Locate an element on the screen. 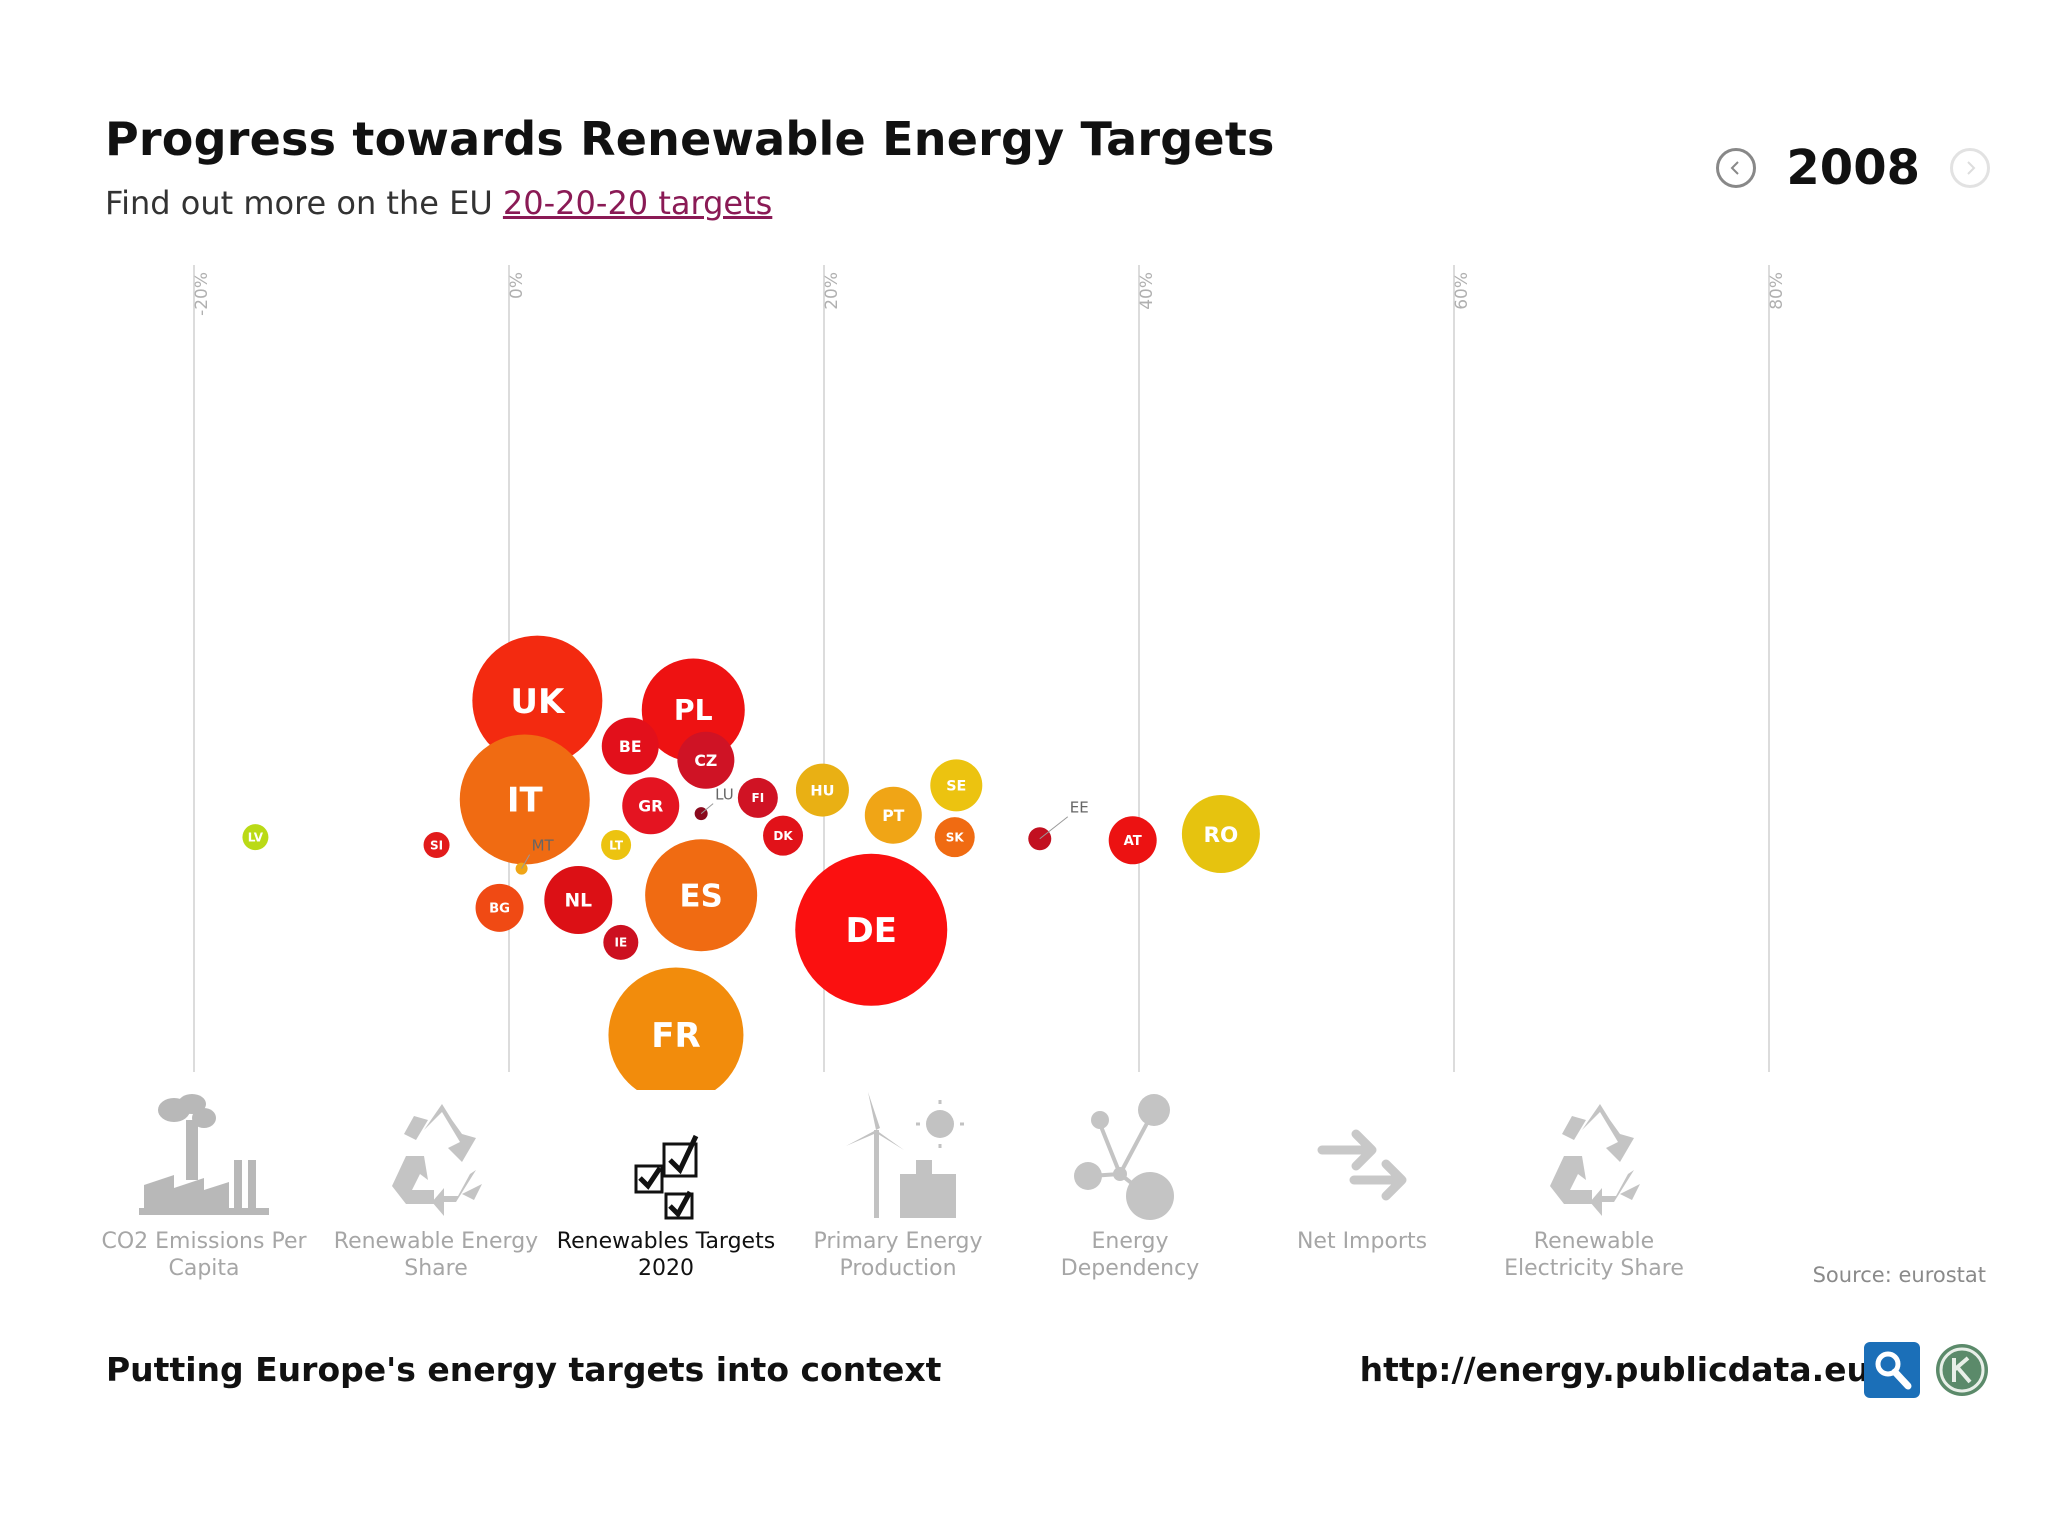 The width and height of the screenshot is (2048, 1536). year-navigator: 2008 is located at coordinates (1853, 168).